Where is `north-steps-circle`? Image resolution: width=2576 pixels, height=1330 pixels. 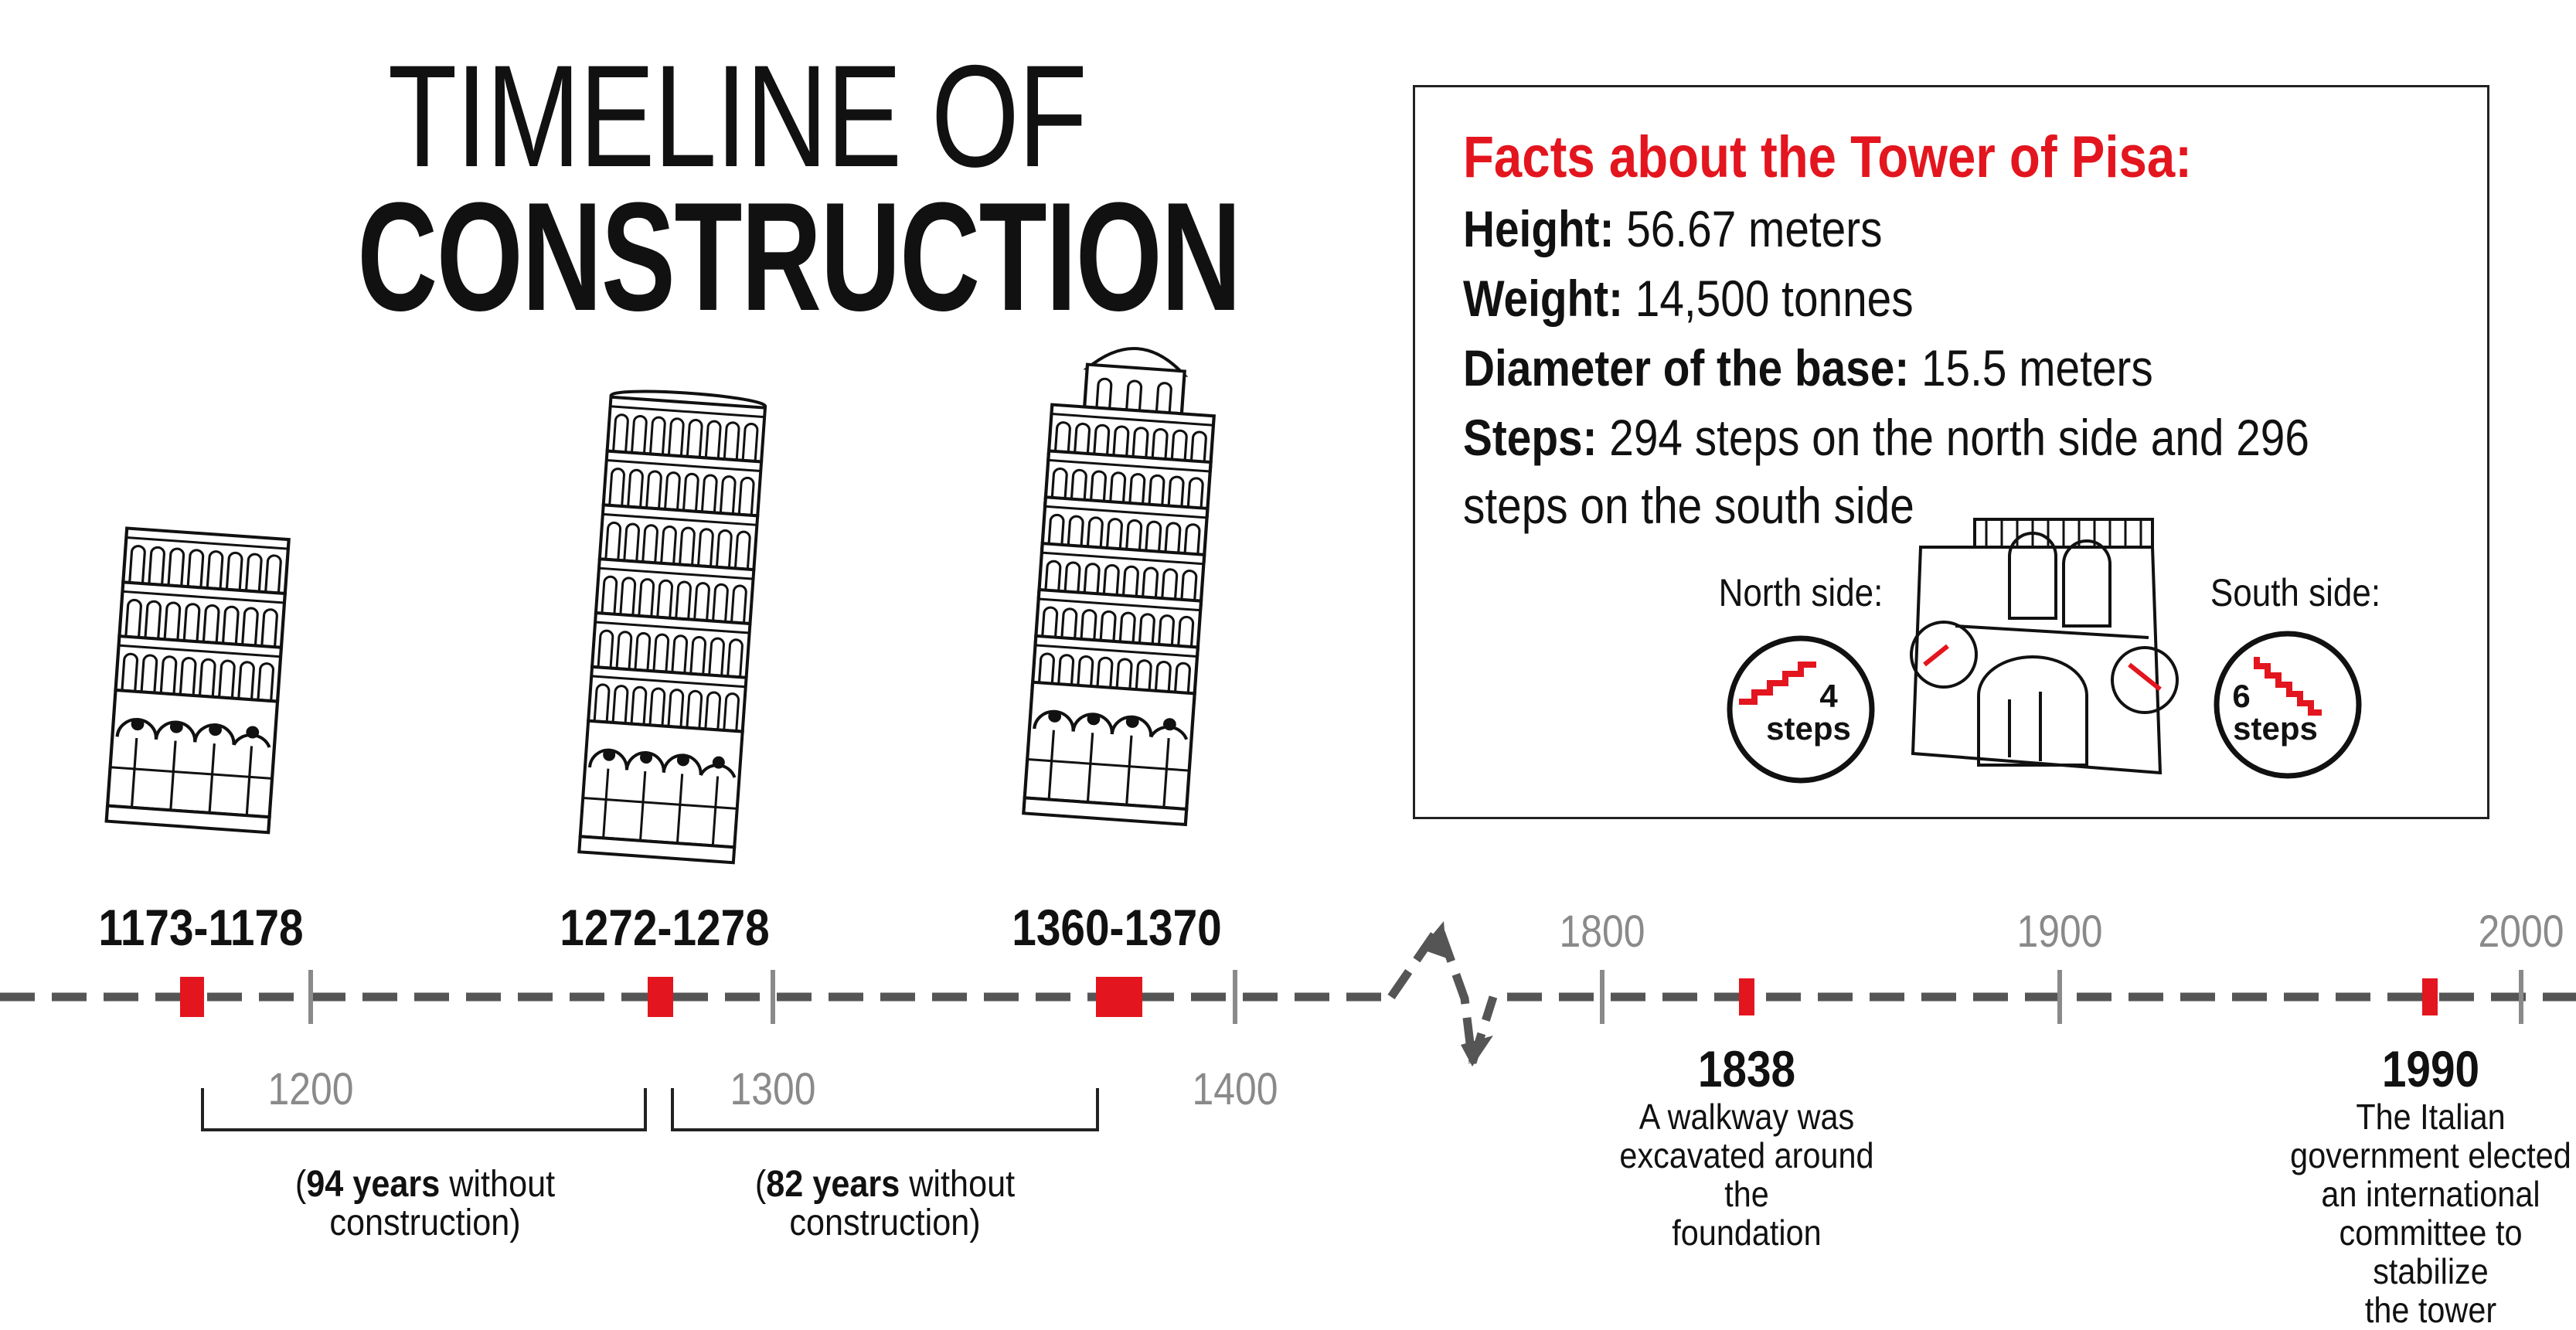
north-steps-circle is located at coordinates (1801, 710).